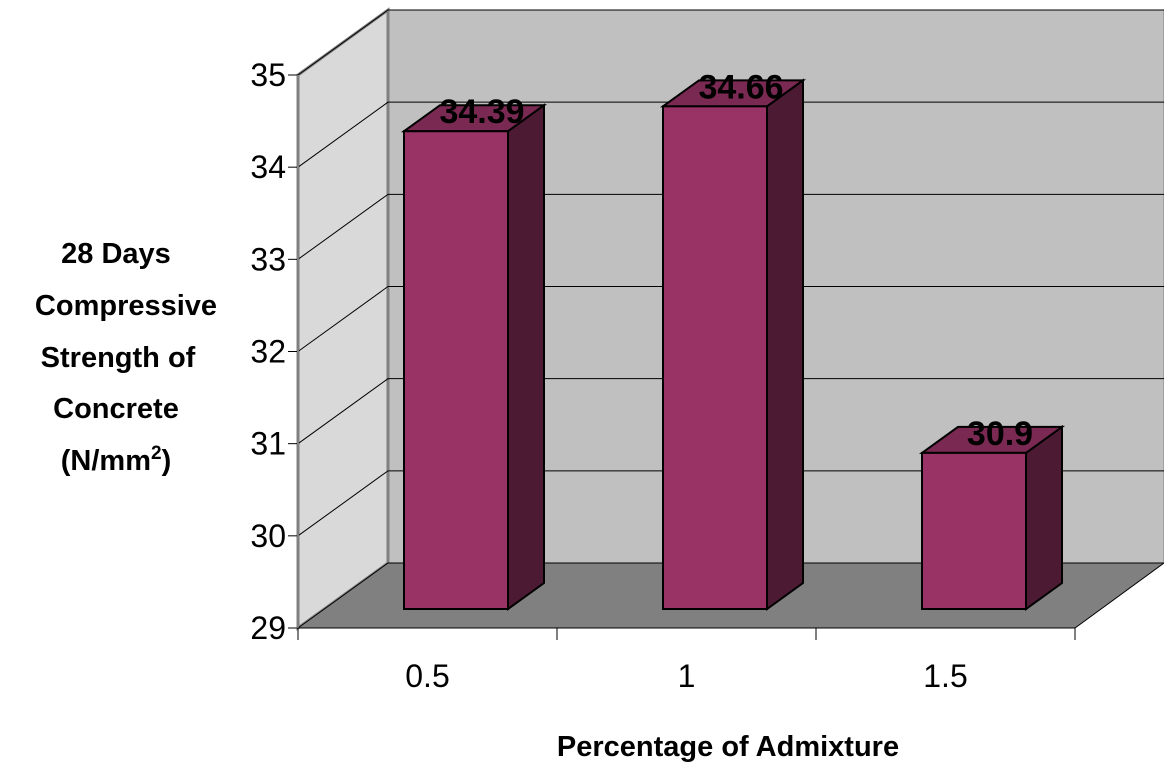 This screenshot has height=769, width=1164. I want to click on x-axis-title: Percentage of Admixture, so click(728, 747).